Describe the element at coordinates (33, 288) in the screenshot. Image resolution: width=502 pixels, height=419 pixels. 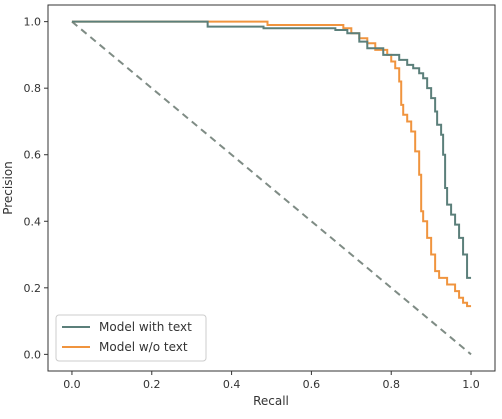
I see `y-tick-label: 0.2` at that location.